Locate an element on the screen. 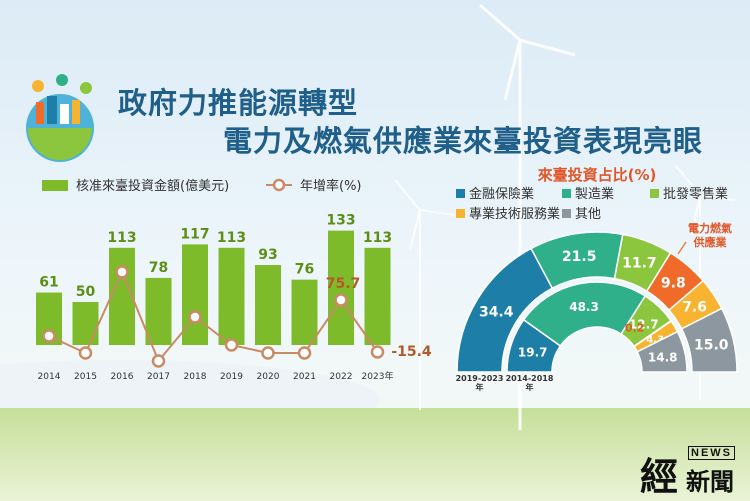 The width and height of the screenshot is (750, 501). bar-label-2016: 113 is located at coordinates (121, 238).